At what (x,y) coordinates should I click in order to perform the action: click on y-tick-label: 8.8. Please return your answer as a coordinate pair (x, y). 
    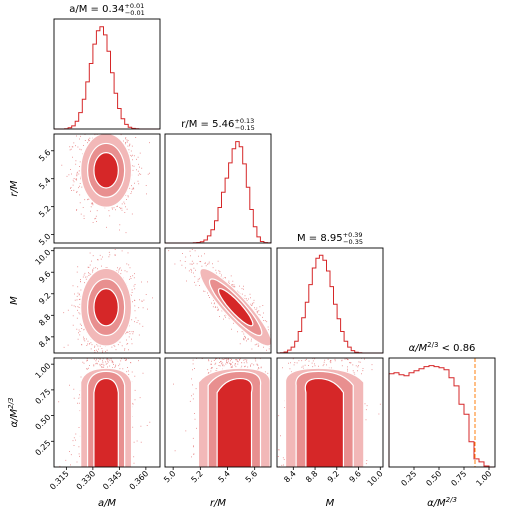
    Looking at the image, I should click on (44, 319).